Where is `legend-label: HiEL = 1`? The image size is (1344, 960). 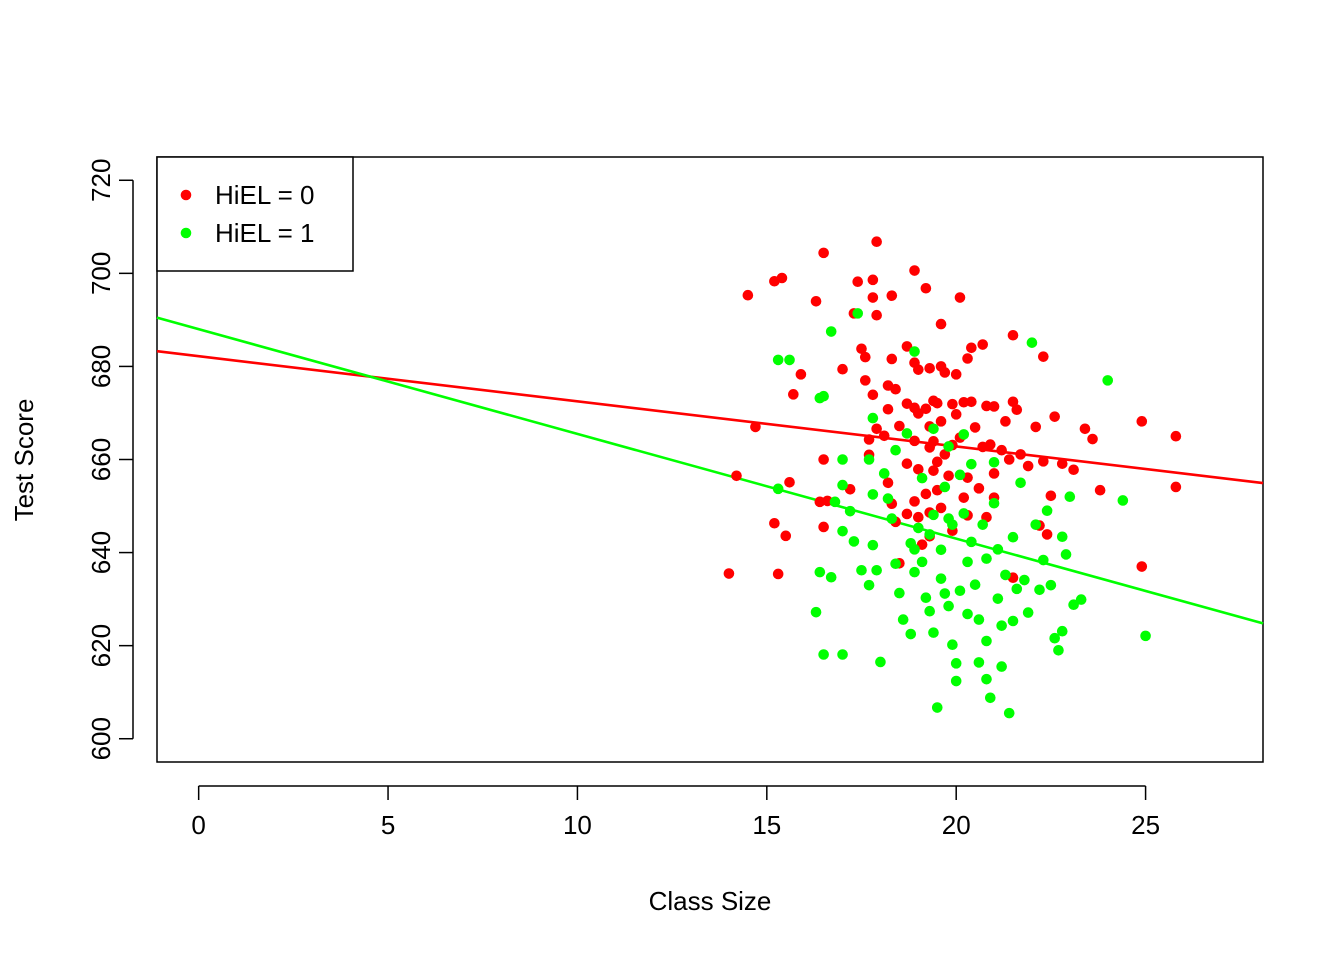 legend-label: HiEL = 1 is located at coordinates (264, 233).